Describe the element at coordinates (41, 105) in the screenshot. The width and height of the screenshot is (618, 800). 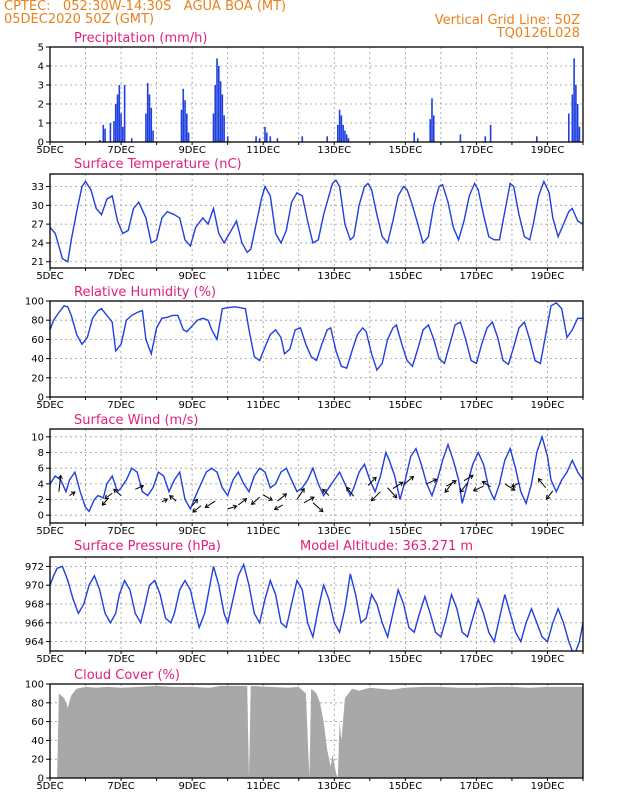
I see `precip-ytick-label: 2` at that location.